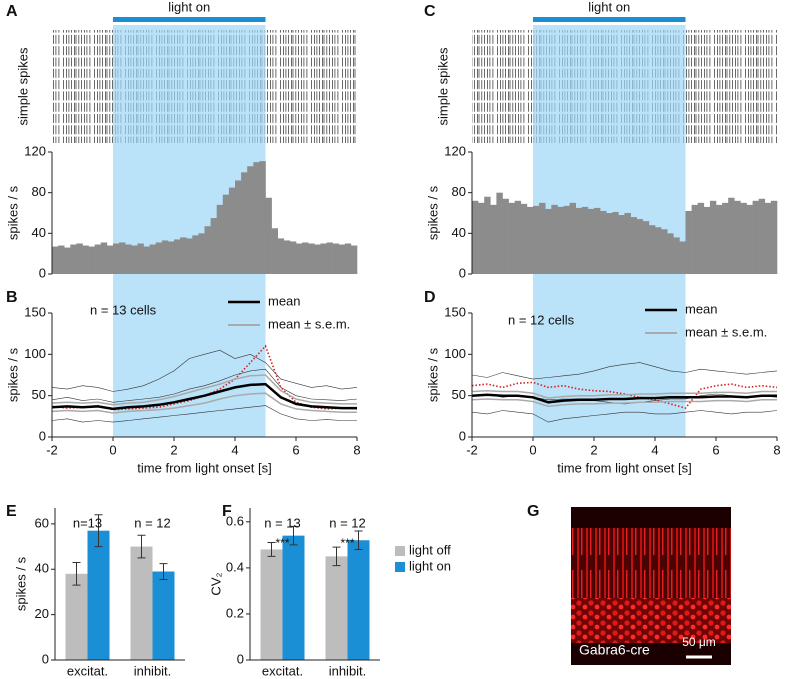  Describe the element at coordinates (609, 7) in the screenshot. I see `light-label: light on` at that location.